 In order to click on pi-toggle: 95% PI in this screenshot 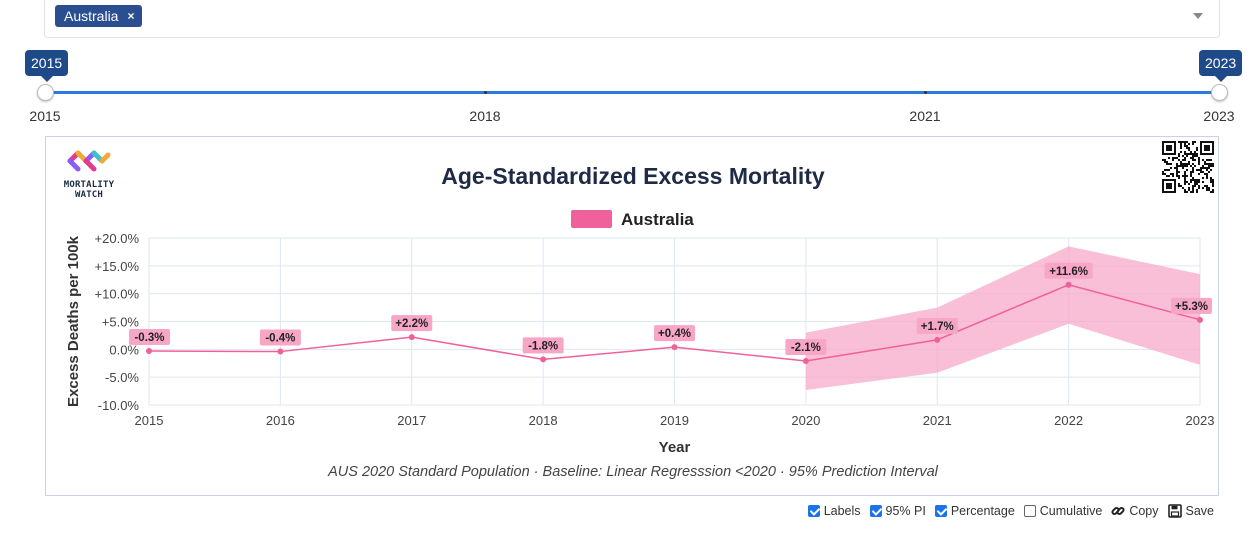, I will do `click(897, 511)`.